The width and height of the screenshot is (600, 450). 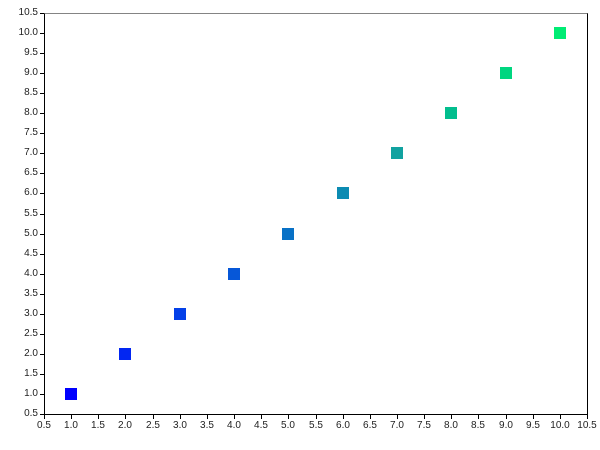 What do you see at coordinates (288, 425) in the screenshot?
I see `x-axis-tick-label: 5.0` at bounding box center [288, 425].